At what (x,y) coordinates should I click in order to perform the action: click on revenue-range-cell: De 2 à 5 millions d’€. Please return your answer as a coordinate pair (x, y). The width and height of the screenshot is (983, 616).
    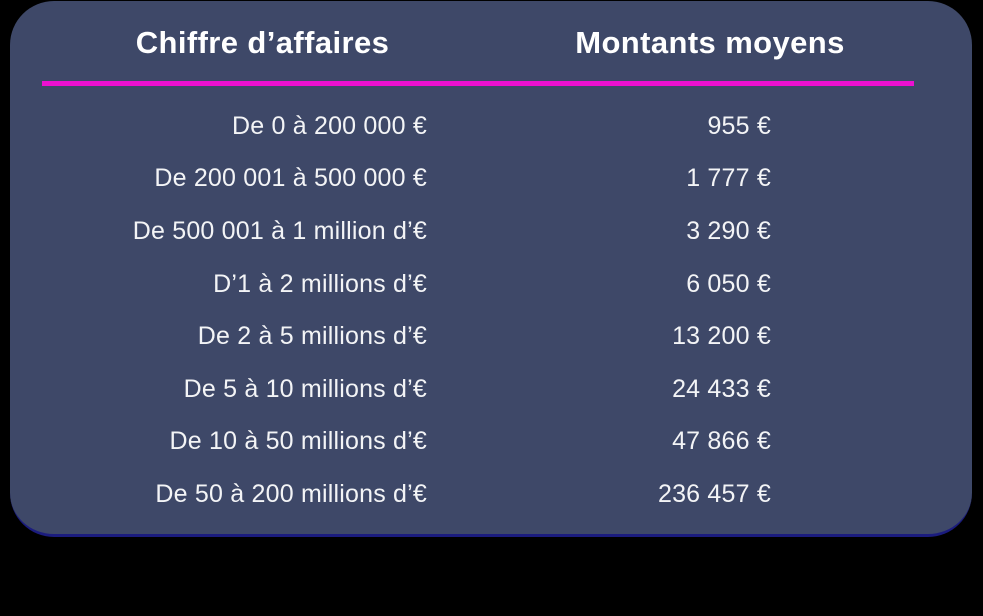
    Looking at the image, I should click on (312, 336).